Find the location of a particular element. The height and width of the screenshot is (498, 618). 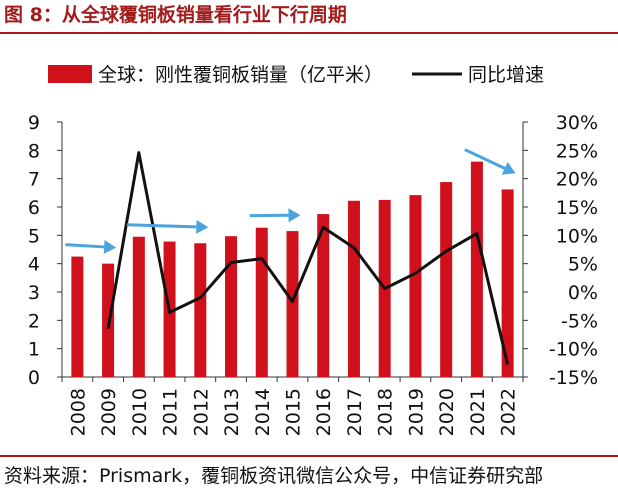

x-tick-label: 2021 is located at coordinates (478, 412).